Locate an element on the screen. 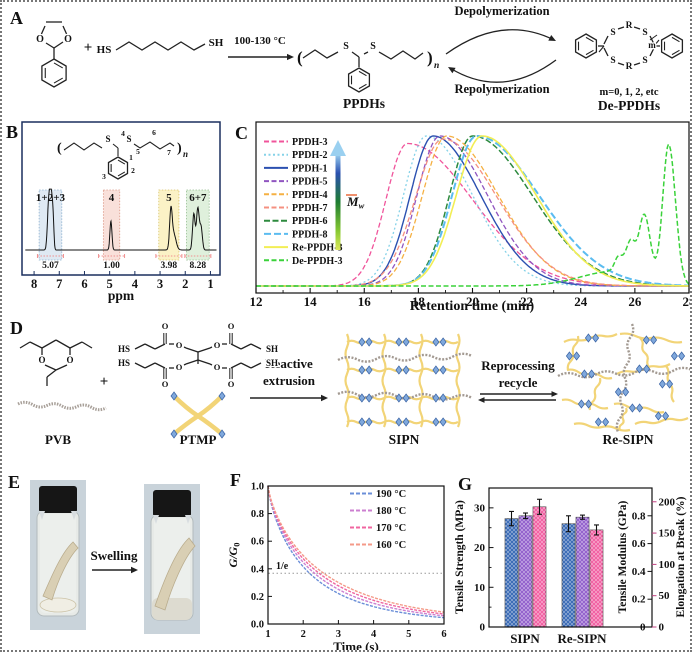 This screenshot has width=692, height=652. swelling-label: Swelling is located at coordinates (114, 555).